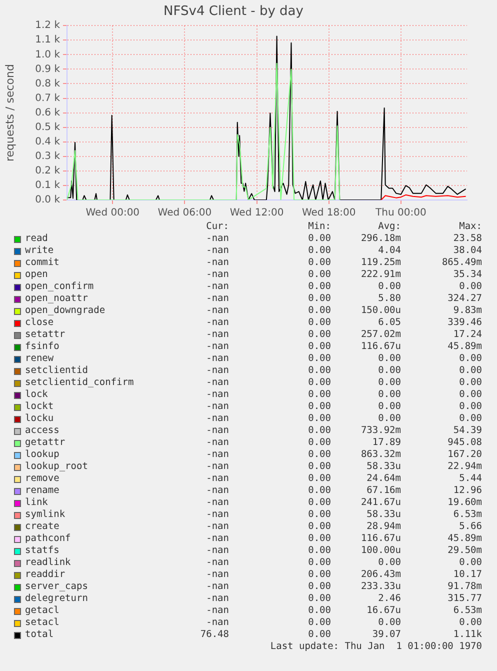 The height and width of the screenshot is (671, 497). Describe the element at coordinates (113, 213) in the screenshot. I see `x-tick-label: Wed 00:00` at that location.